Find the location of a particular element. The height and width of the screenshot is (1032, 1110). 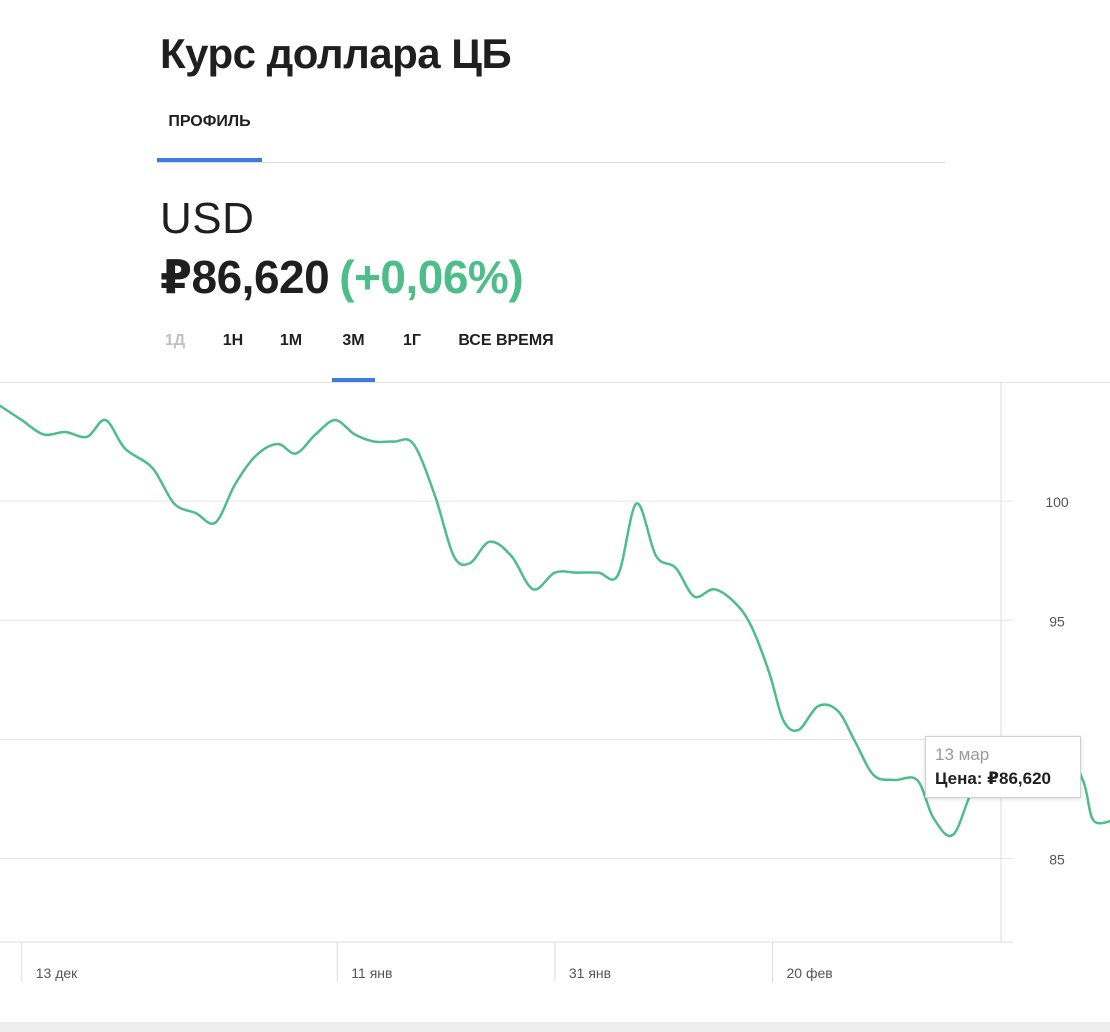

profile-tabs: ПРОФИЛЬ is located at coordinates (551, 130).